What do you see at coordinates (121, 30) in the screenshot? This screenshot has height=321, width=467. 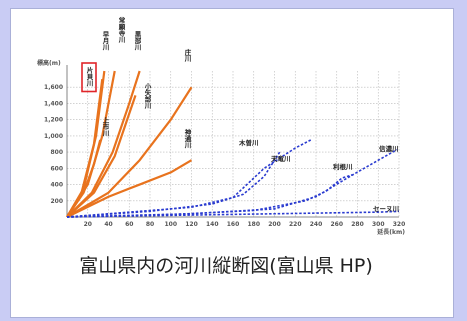 I see `series-label: 常願寺川` at bounding box center [121, 30].